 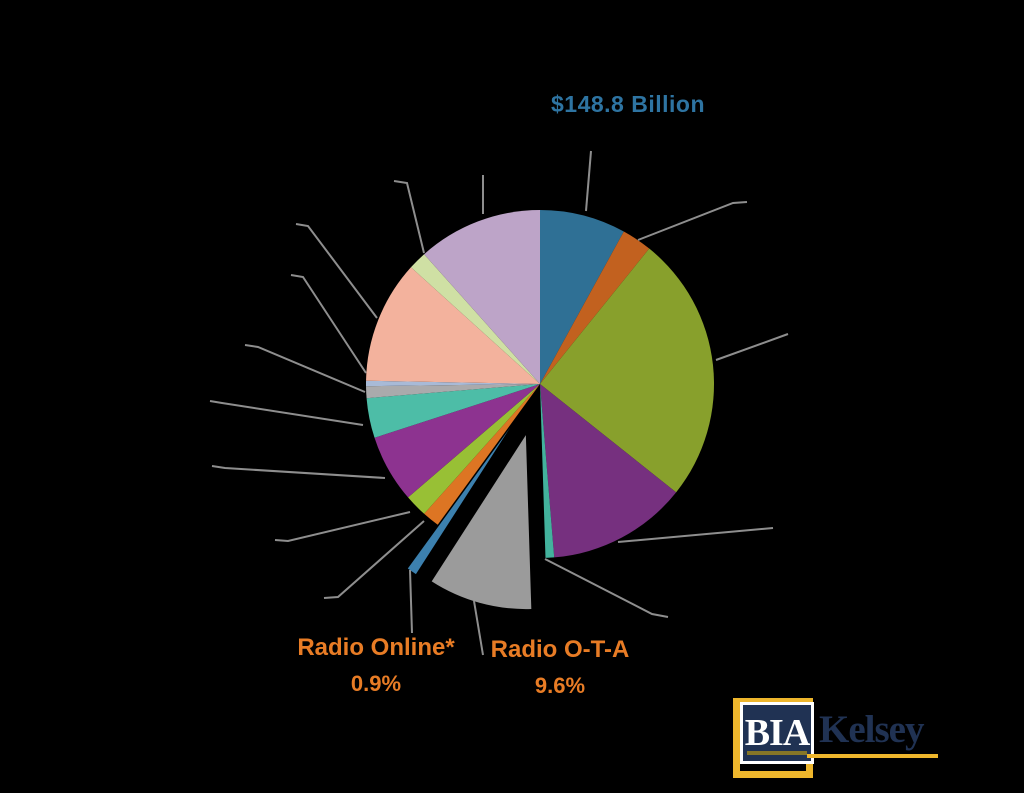 What do you see at coordinates (560, 685) in the screenshot?
I see `radio-ota-percent: 9.6%` at bounding box center [560, 685].